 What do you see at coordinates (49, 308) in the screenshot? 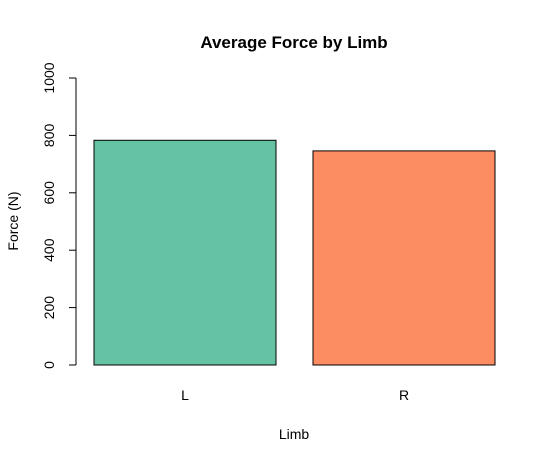
I see `y-tick-label: 200` at bounding box center [49, 308].